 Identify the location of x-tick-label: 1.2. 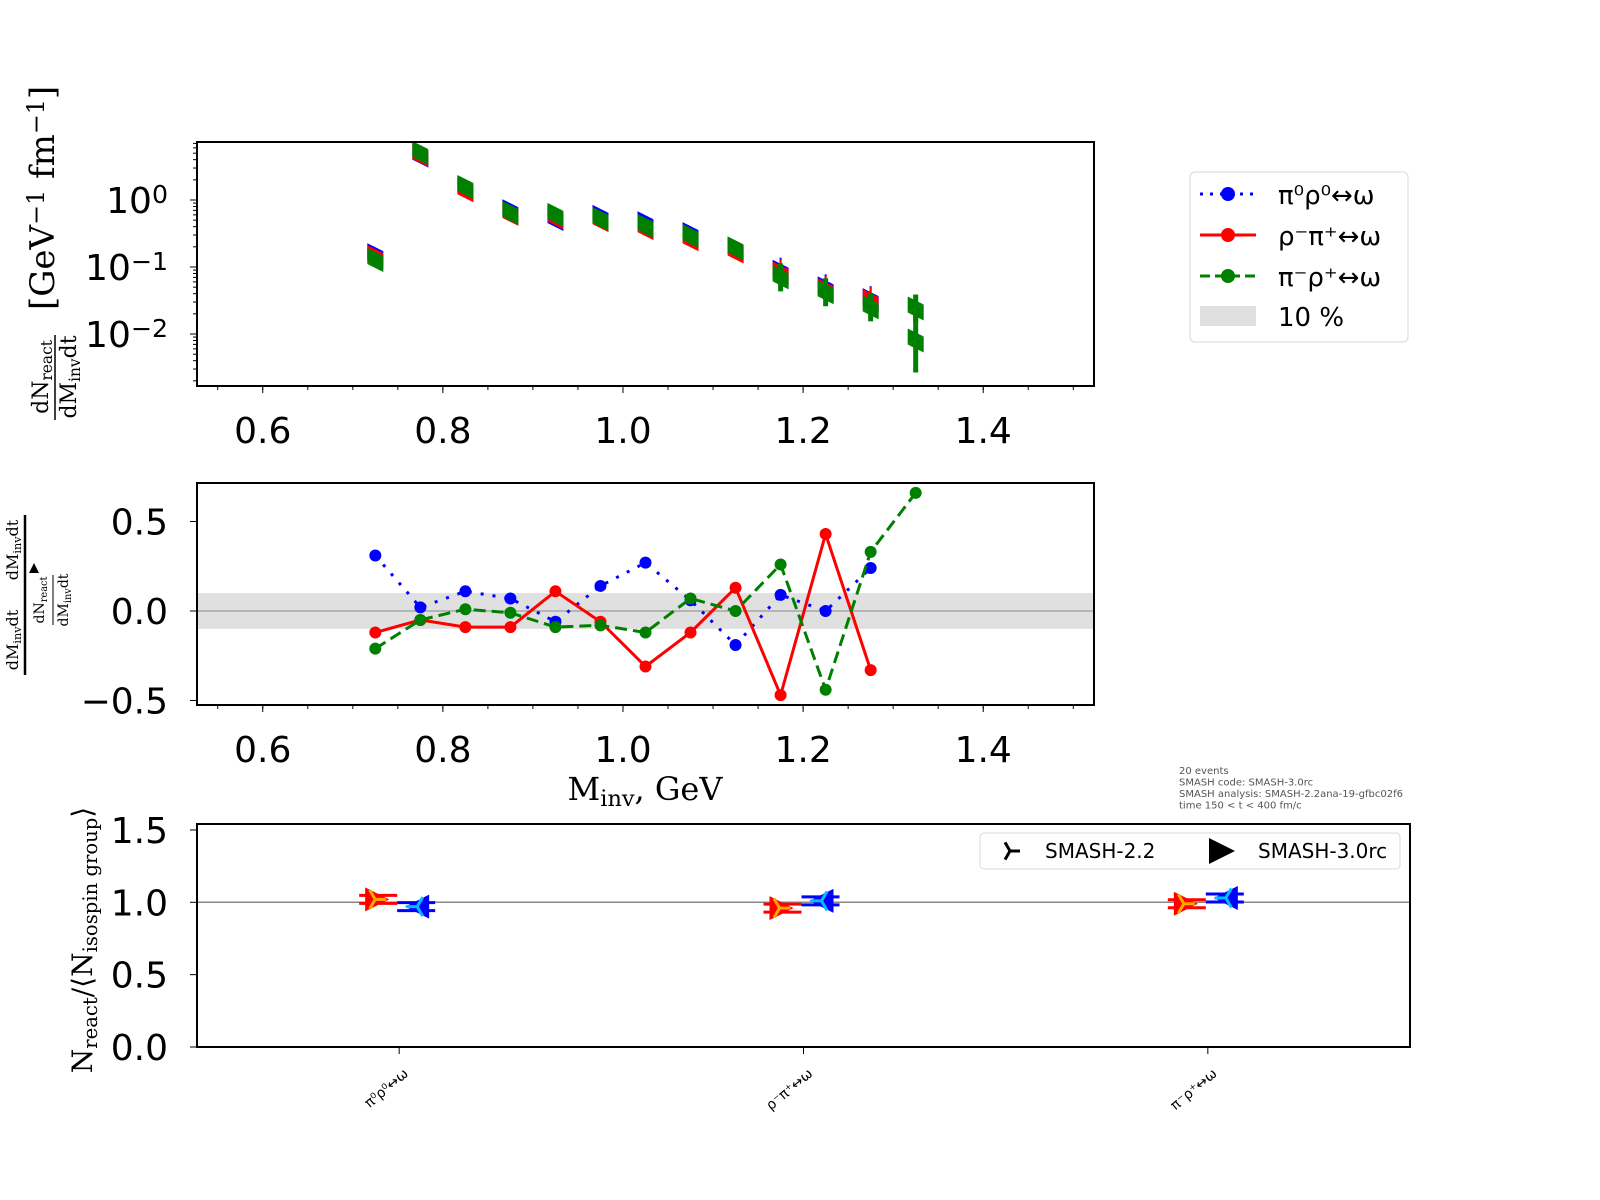
(802, 431).